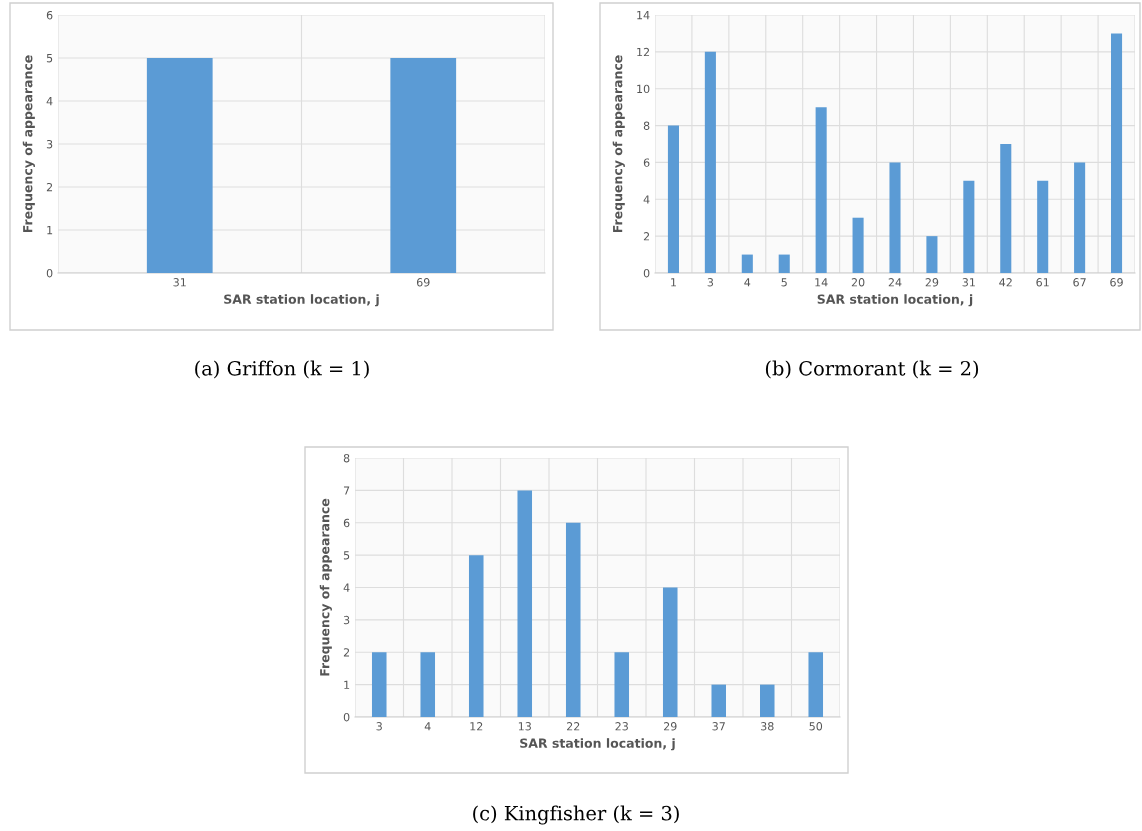 Image resolution: width=1142 pixels, height=831 pixels. Describe the element at coordinates (821, 282) in the screenshot. I see `x-tick-label: 14` at that location.